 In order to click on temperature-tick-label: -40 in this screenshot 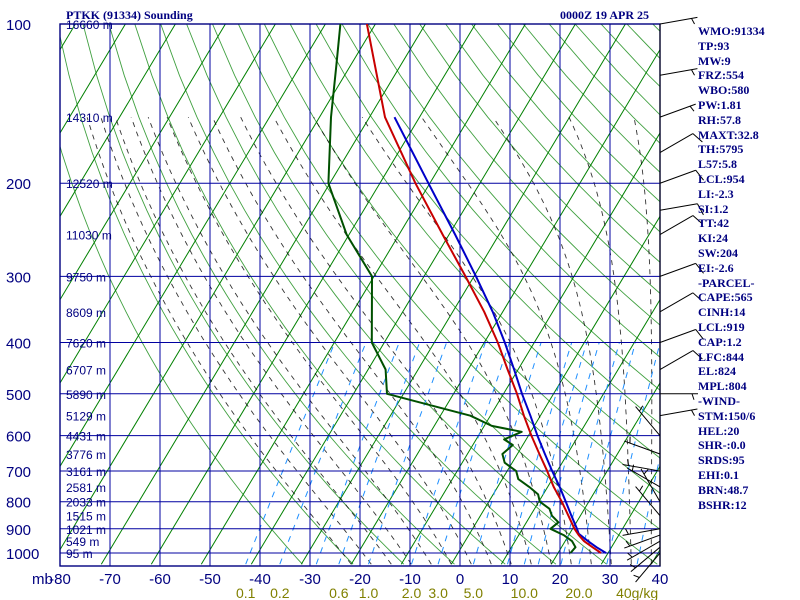, I will do `click(260, 579)`.